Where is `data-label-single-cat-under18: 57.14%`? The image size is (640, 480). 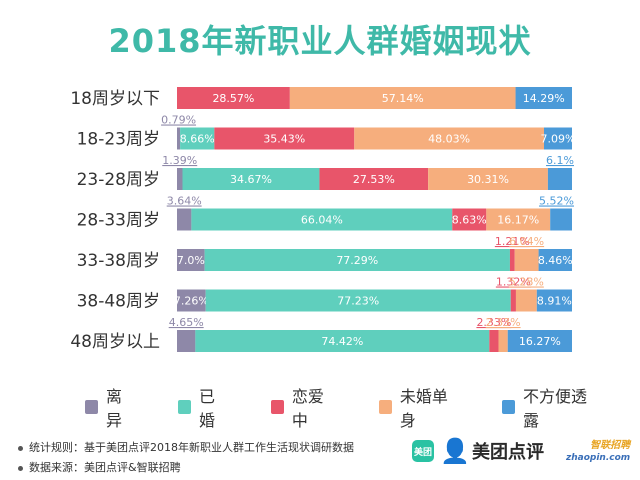 data-label-single-cat-under18: 57.14% is located at coordinates (403, 98).